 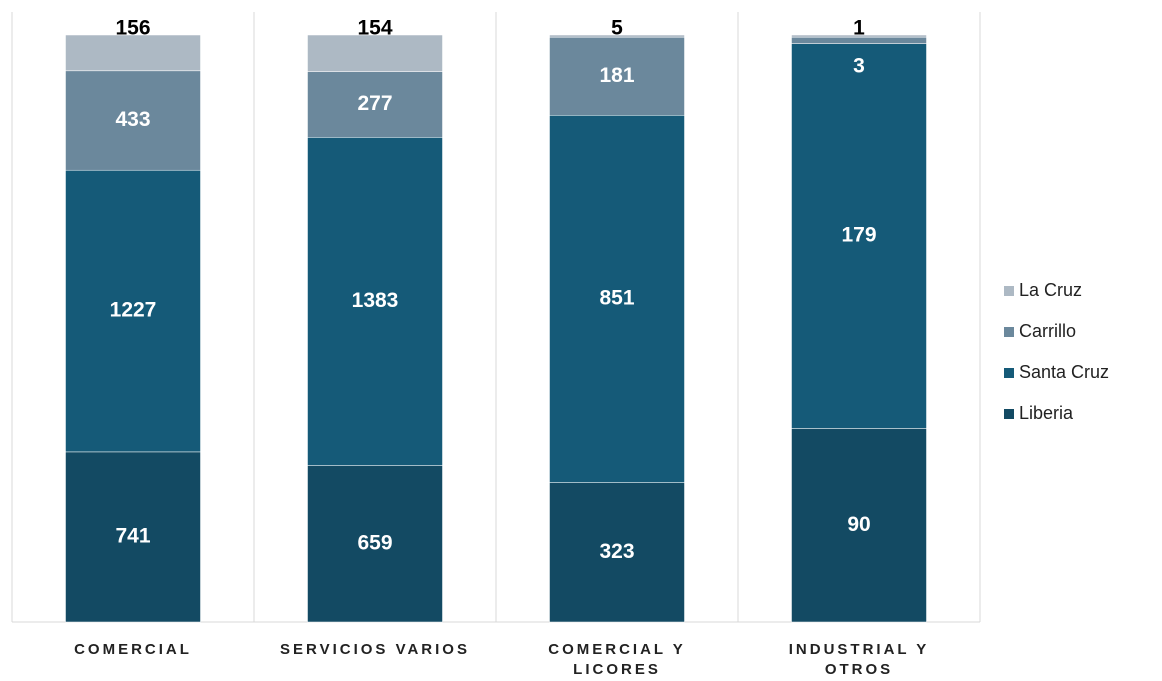 I want to click on data-label: 1383, so click(x=375, y=300).